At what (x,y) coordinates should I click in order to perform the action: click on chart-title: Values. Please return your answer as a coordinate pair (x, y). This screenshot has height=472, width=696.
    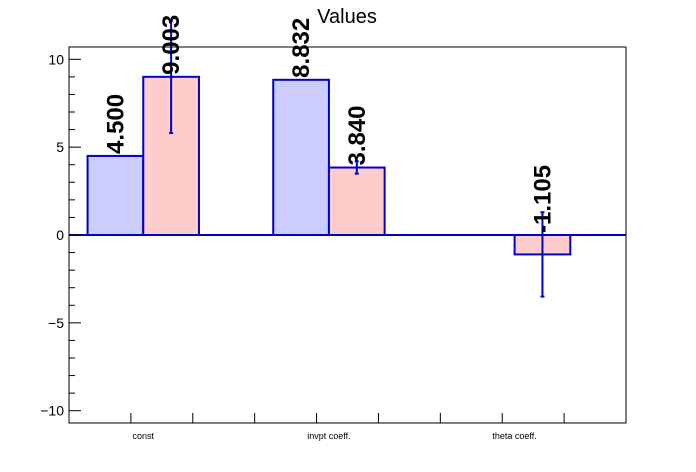
    Looking at the image, I should click on (347, 17).